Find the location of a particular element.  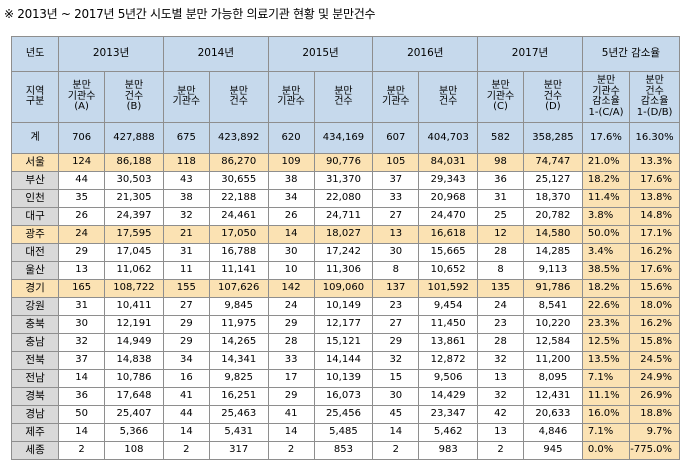

value-cell: 91,786 is located at coordinates (552, 288).